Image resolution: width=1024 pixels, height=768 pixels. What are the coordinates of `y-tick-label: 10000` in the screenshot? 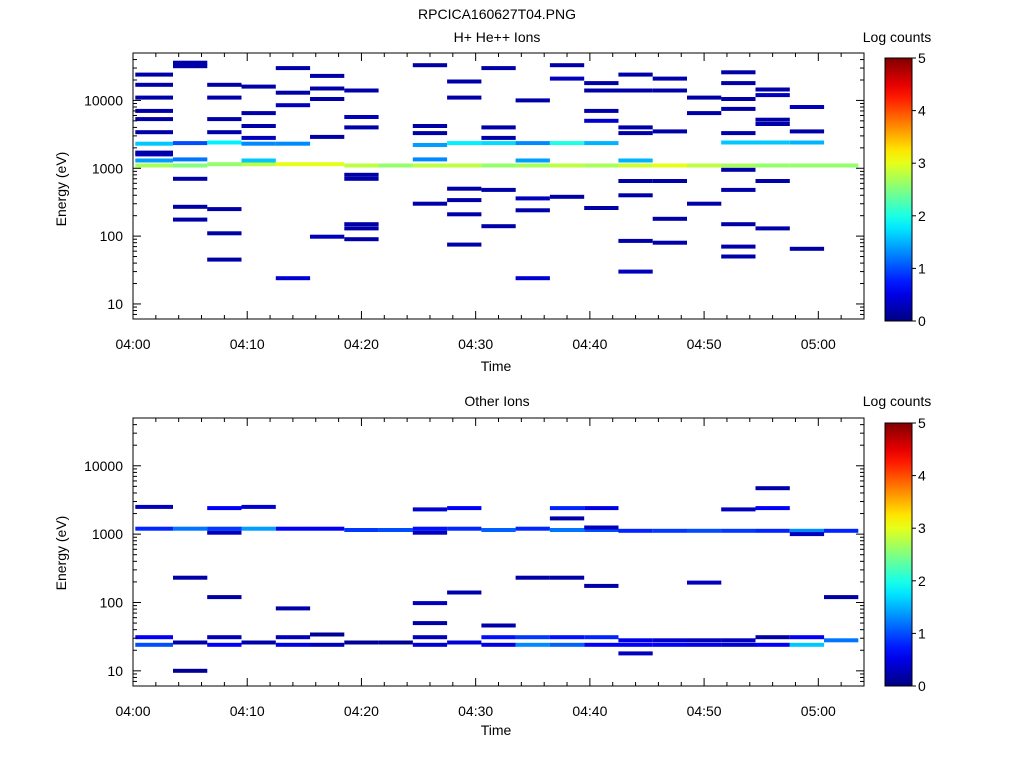 It's located at (103, 466).